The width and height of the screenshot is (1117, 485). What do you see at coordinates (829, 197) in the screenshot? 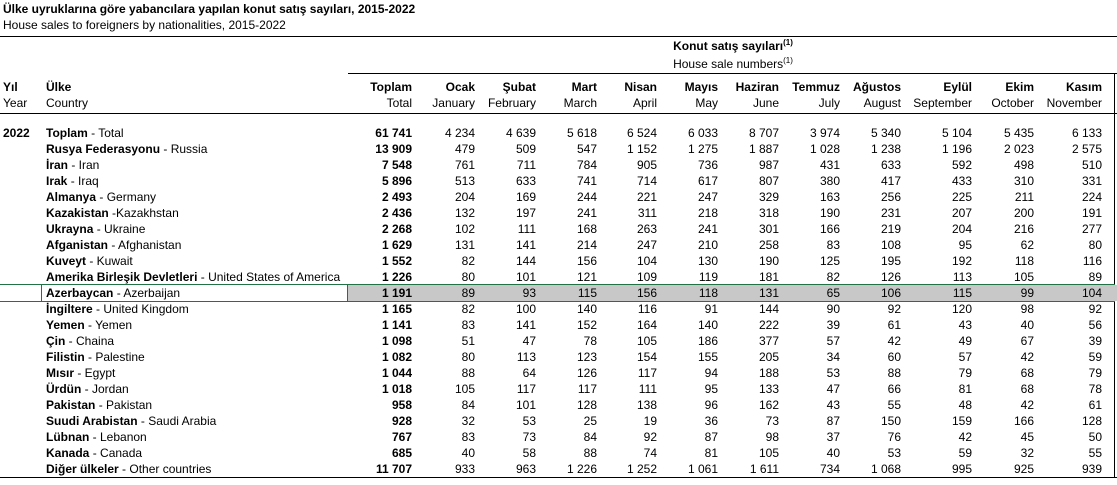
I see `month-cell: 163` at bounding box center [829, 197].